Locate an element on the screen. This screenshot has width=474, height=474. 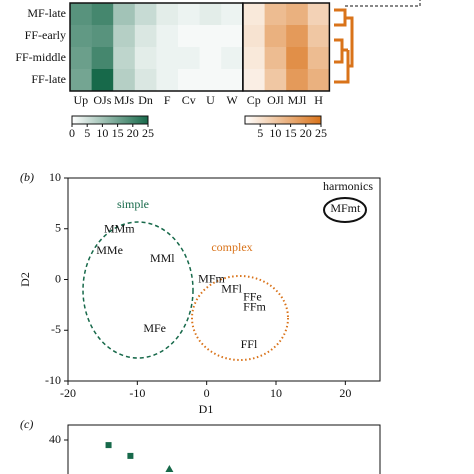
x-tick-label: -20 is located at coordinates (68, 393).